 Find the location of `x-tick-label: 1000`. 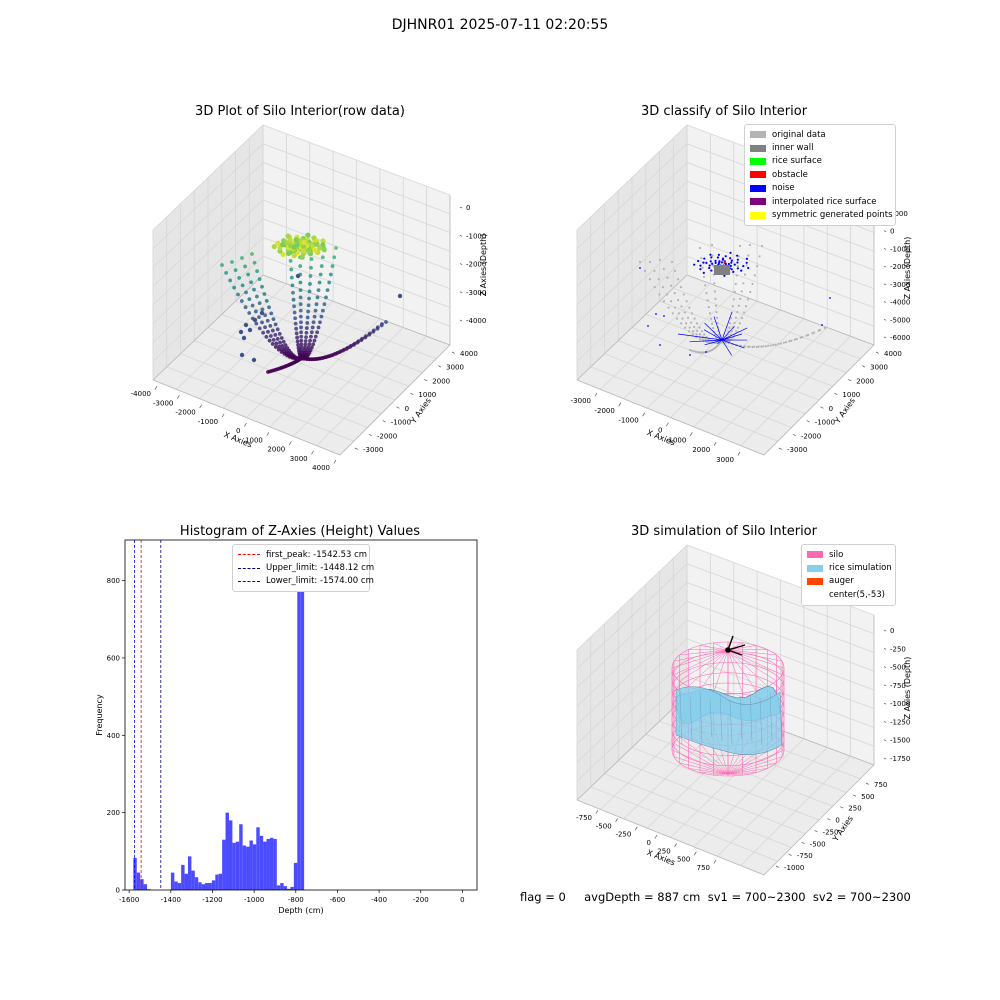

x-tick-label: 1000 is located at coordinates (254, 440).